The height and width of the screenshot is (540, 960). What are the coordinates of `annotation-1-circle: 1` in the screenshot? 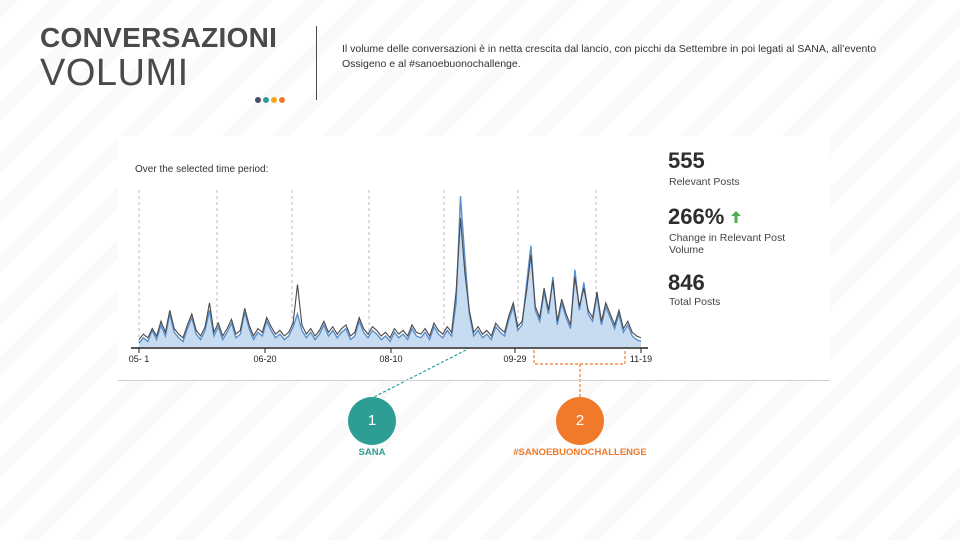 It's located at (372, 421).